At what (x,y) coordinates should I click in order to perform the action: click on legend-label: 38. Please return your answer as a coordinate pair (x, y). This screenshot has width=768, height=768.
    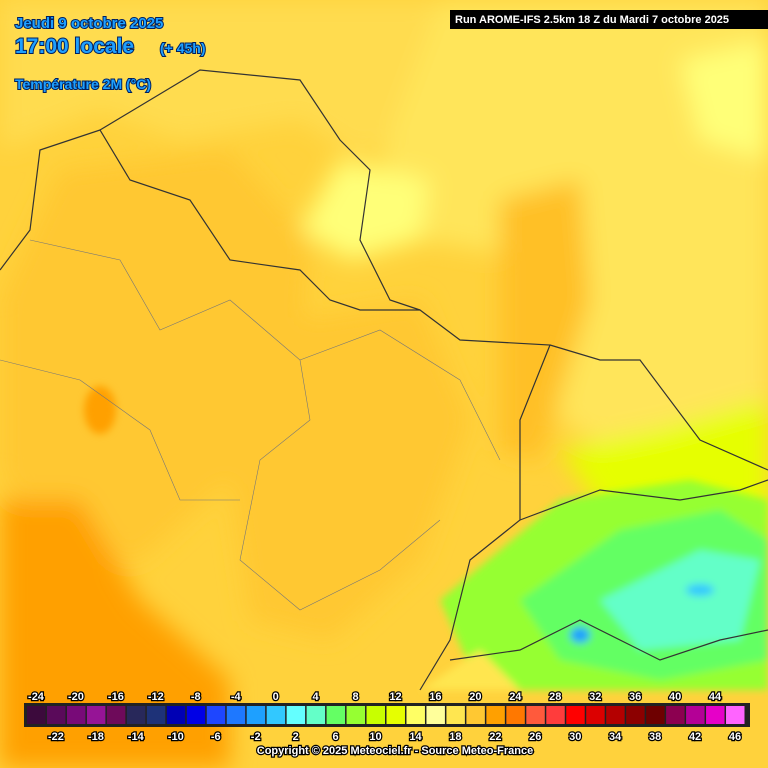
    Looking at the image, I should click on (655, 737).